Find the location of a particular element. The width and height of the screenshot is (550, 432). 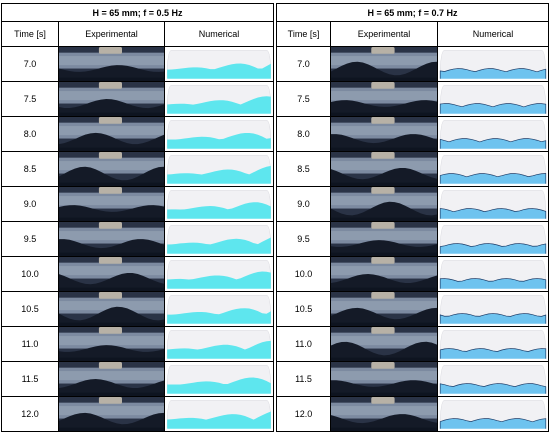

table-row: 7.5 is located at coordinates (413, 99).